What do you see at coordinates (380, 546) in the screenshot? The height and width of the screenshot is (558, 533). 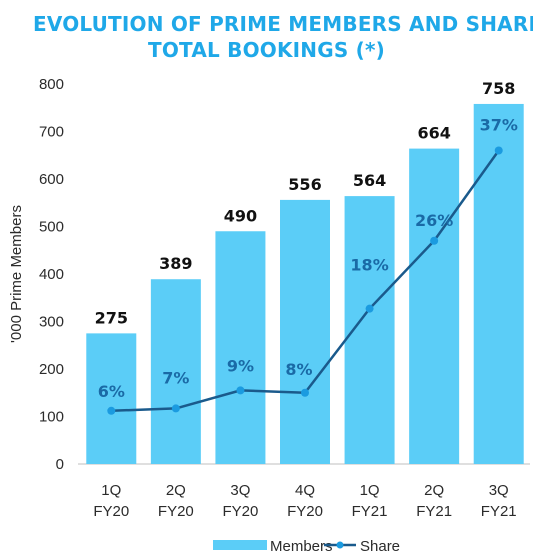 I see `legend-share-label: Share` at bounding box center [380, 546].